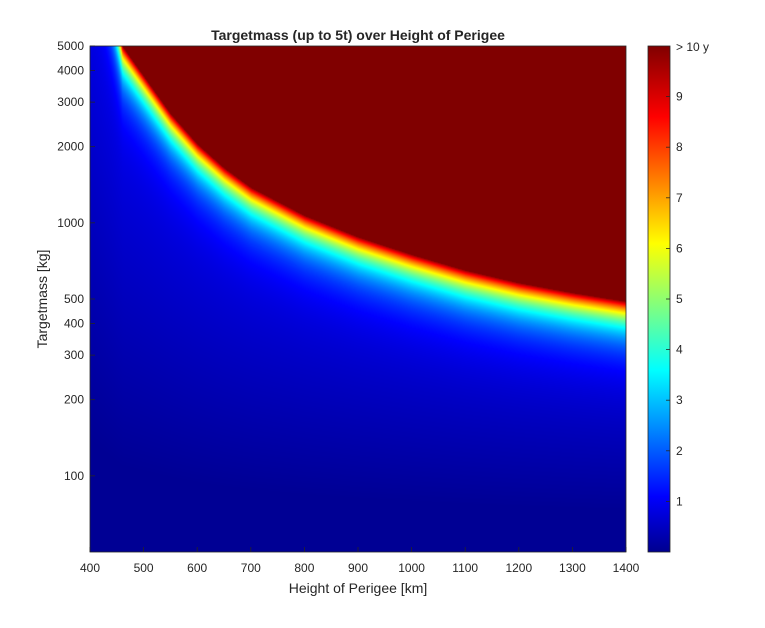 This screenshot has height=628, width=765. Describe the element at coordinates (679, 501) in the screenshot. I see `colorbar-tick-label: 1` at that location.